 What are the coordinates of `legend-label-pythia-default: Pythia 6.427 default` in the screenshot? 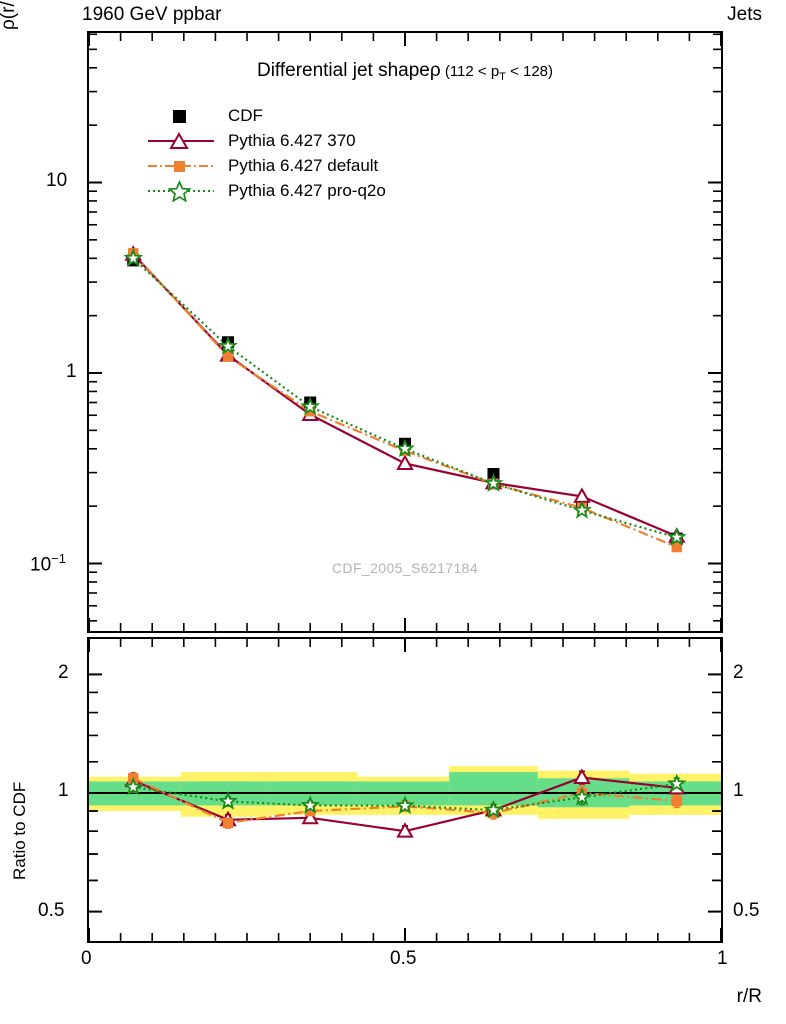 It's located at (303, 165).